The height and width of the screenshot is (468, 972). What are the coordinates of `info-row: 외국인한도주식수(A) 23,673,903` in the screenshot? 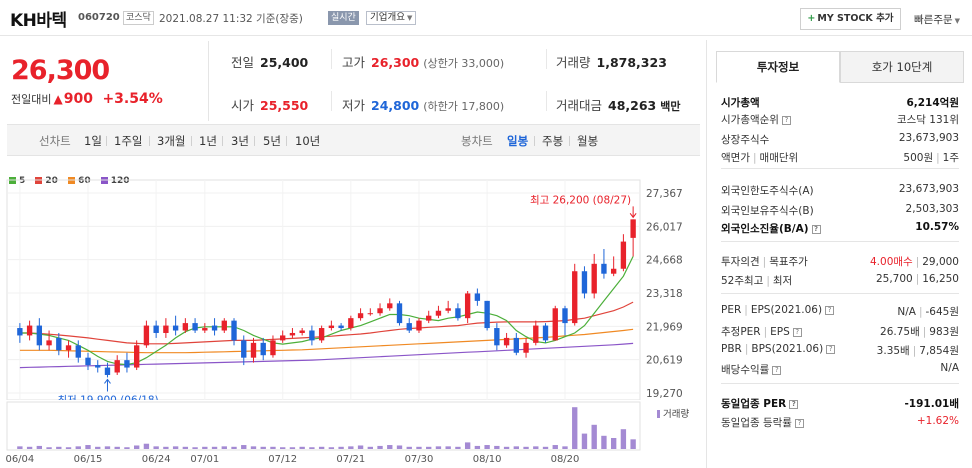 It's located at (840, 191).